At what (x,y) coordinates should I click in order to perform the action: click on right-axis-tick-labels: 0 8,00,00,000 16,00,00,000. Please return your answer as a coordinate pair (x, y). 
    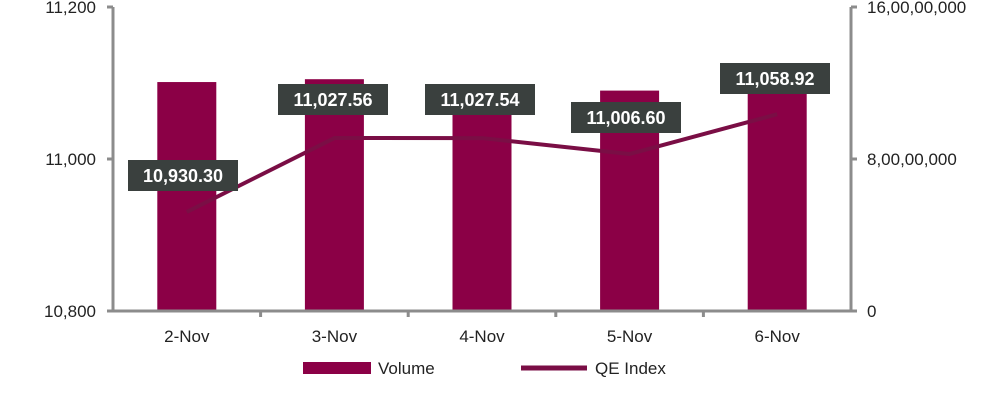
    Looking at the image, I should click on (916, 160).